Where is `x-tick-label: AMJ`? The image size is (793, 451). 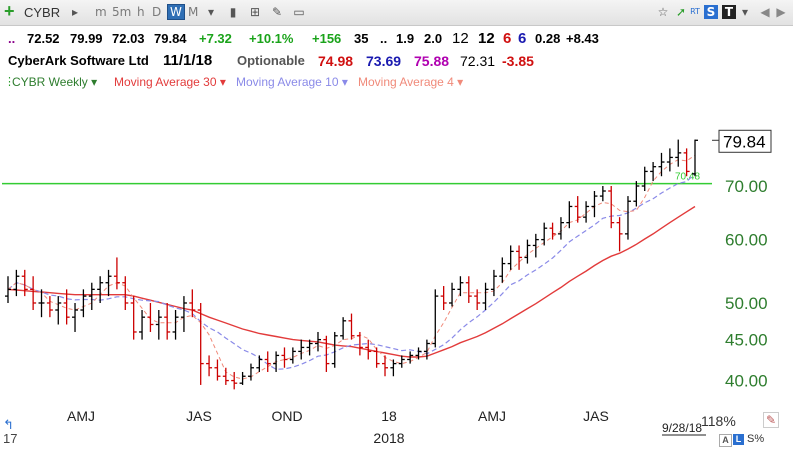 x-tick-label: AMJ is located at coordinates (492, 416).